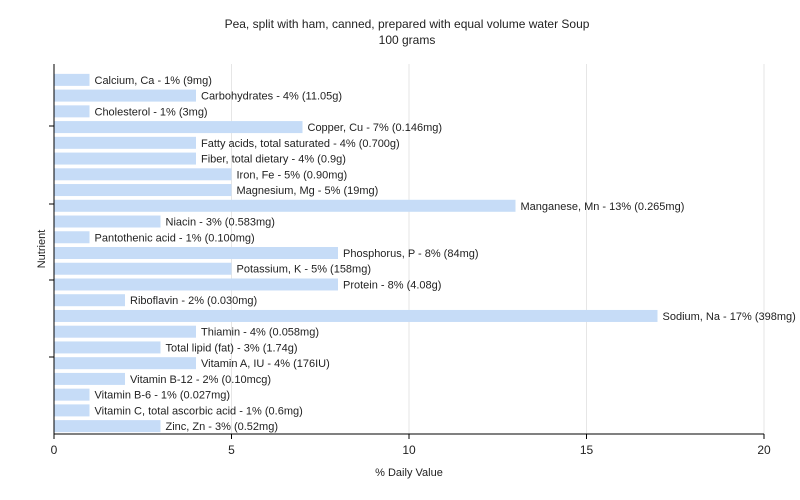 The width and height of the screenshot is (800, 500). What do you see at coordinates (231, 450) in the screenshot?
I see `x-tick-label: 5` at bounding box center [231, 450].